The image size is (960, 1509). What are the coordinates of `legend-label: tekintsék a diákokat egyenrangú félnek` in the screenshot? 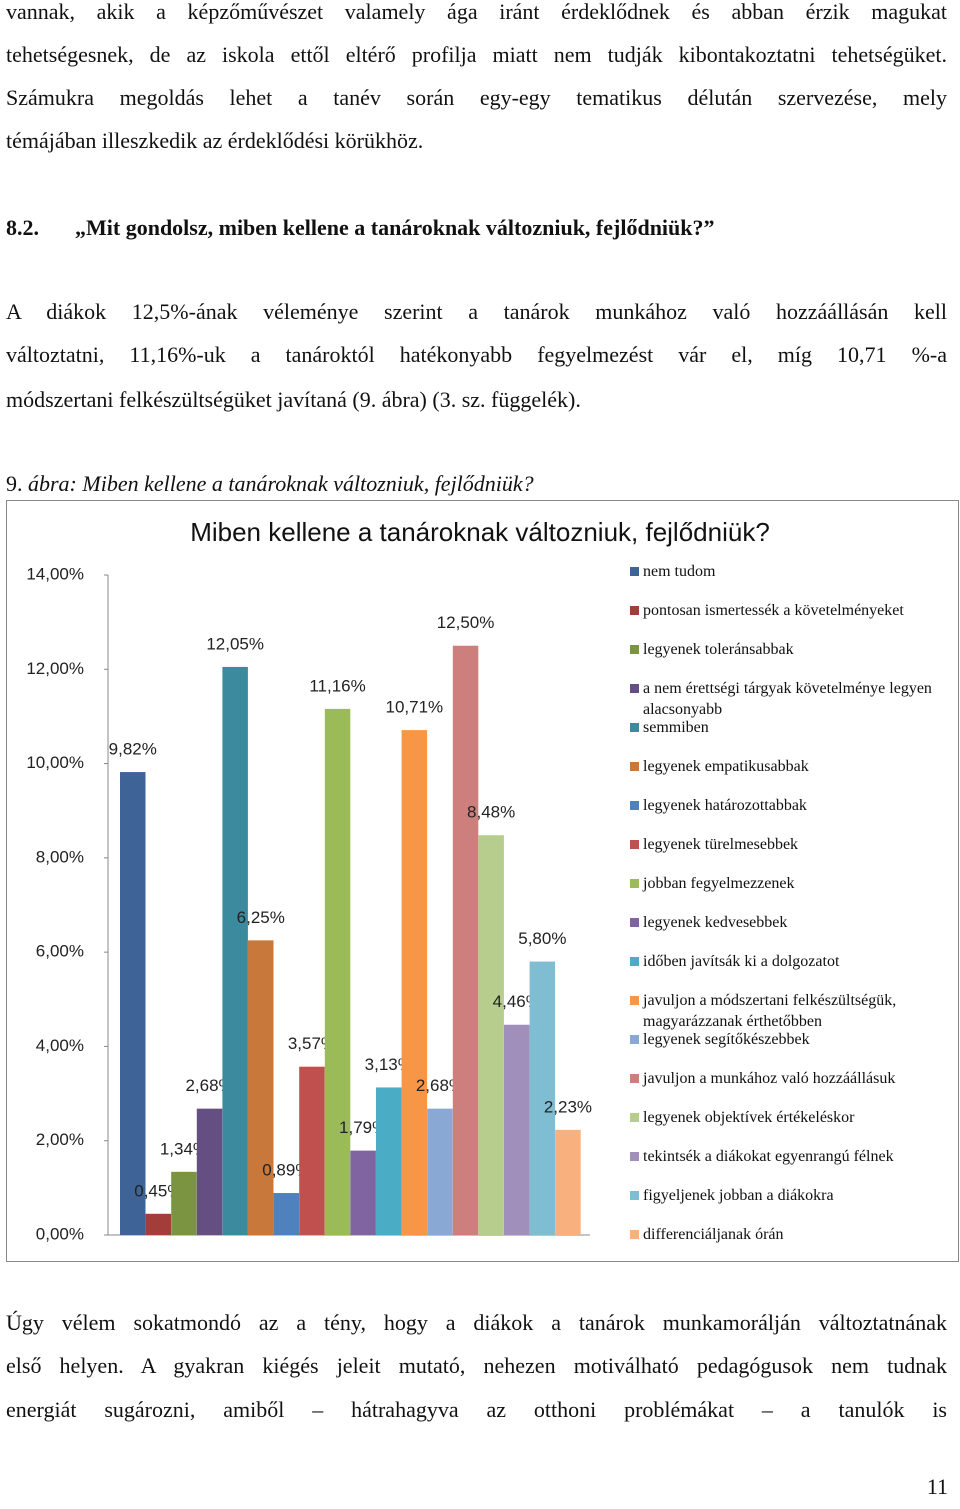 It's located at (768, 1156).